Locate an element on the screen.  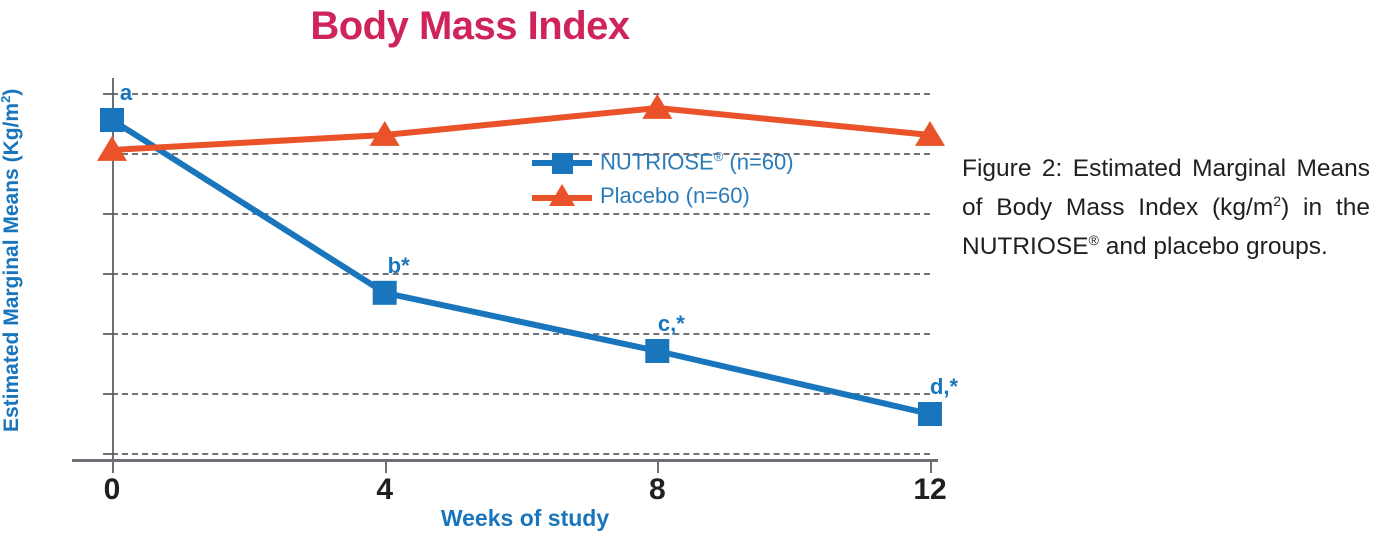
caption-tail2: and placebo groups. is located at coordinates (1213, 247).